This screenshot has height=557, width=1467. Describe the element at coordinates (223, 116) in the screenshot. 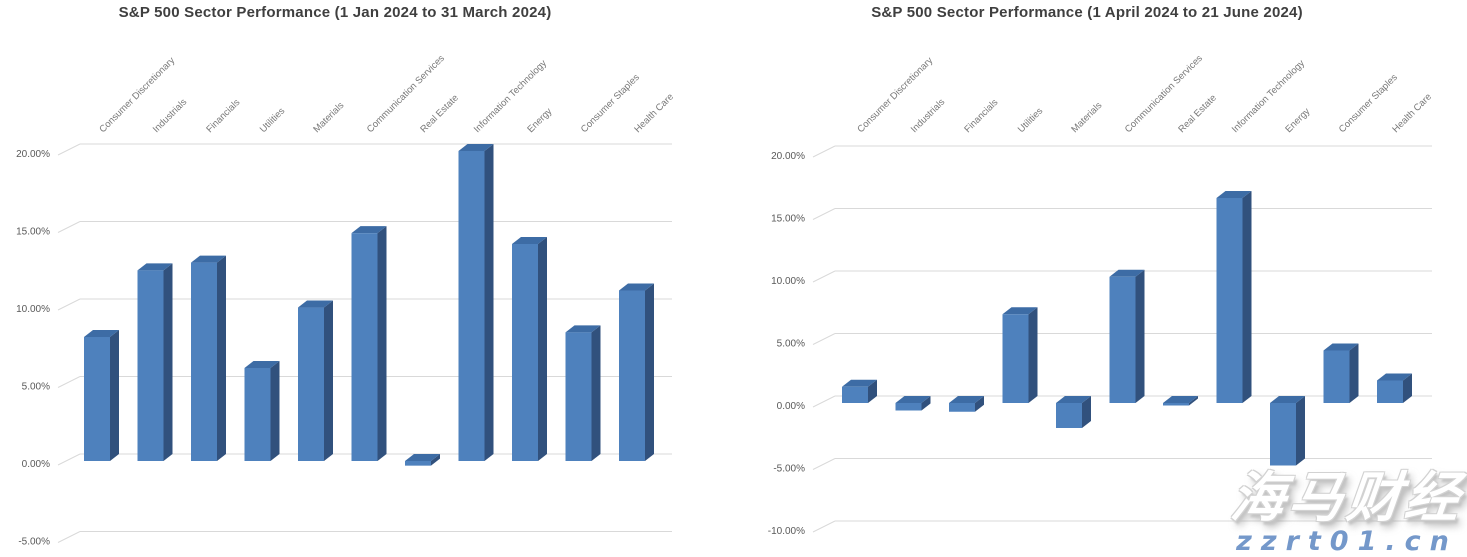

I see `category-label: Financials` at that location.